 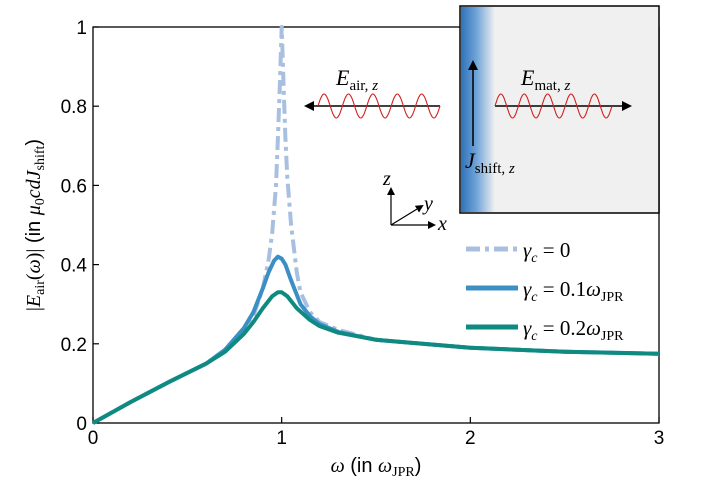 What do you see at coordinates (442, 224) in the screenshot?
I see `axis-x-label: x` at bounding box center [442, 224].